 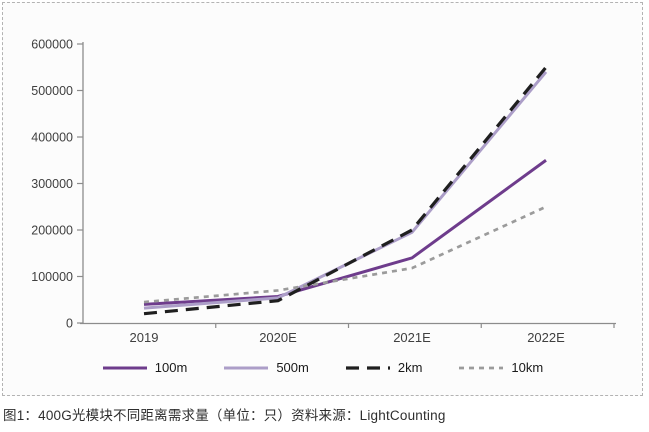 I want to click on legend-item-100m: 100m, so click(x=145, y=367).